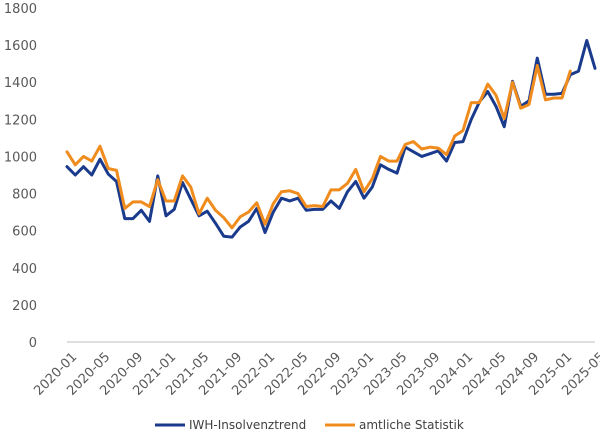 This screenshot has height=435, width=600. I want to click on y-axis-tick-labels: 0 200 400 600 800 1000 1200 1400 1600 1800, so click(20, 176).